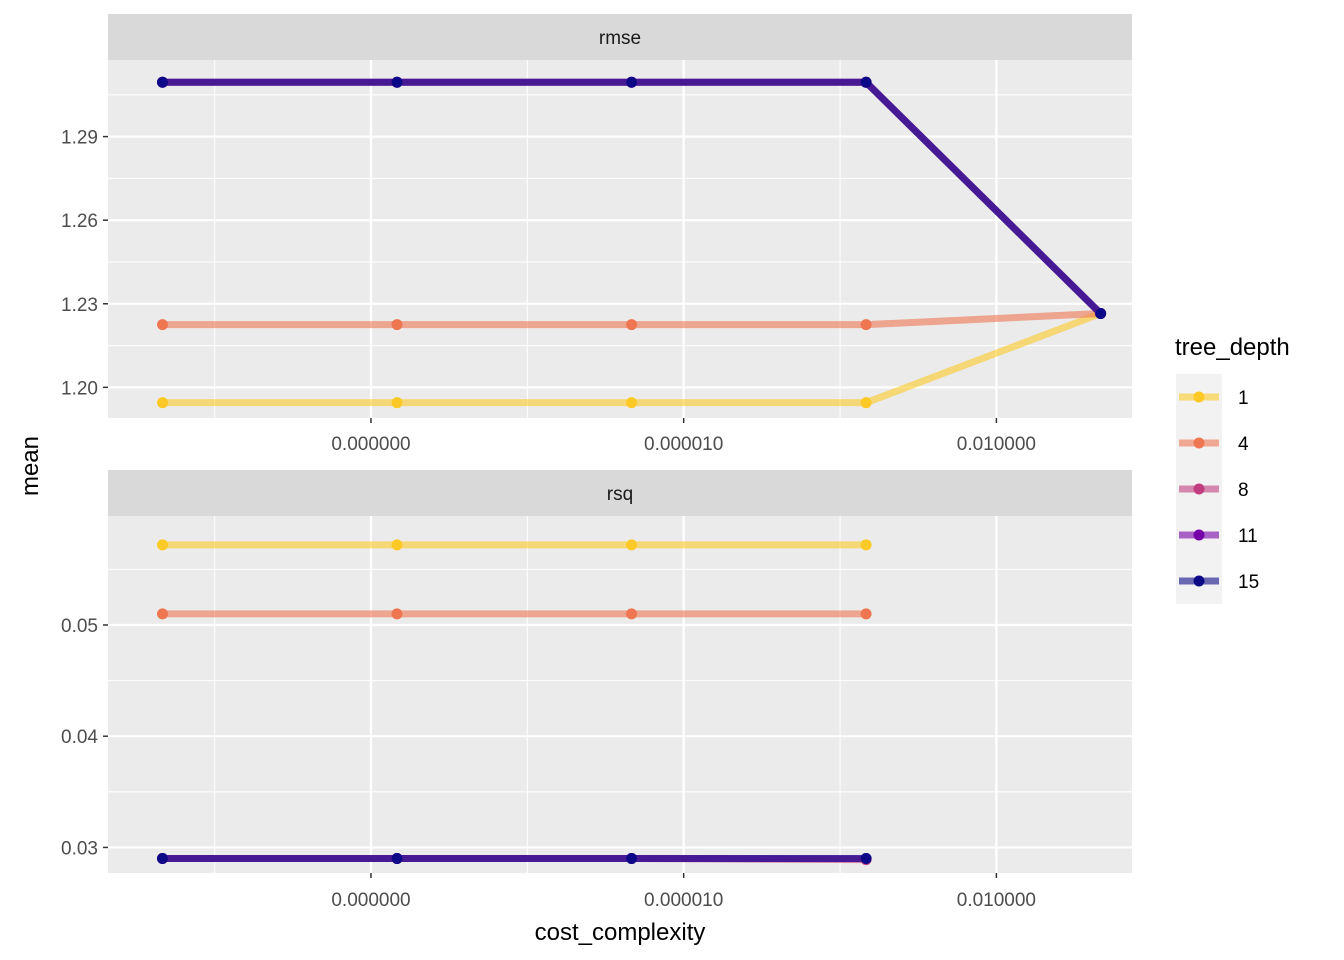  What do you see at coordinates (620, 932) in the screenshot?
I see `x-axis-title: cost_complexity` at bounding box center [620, 932].